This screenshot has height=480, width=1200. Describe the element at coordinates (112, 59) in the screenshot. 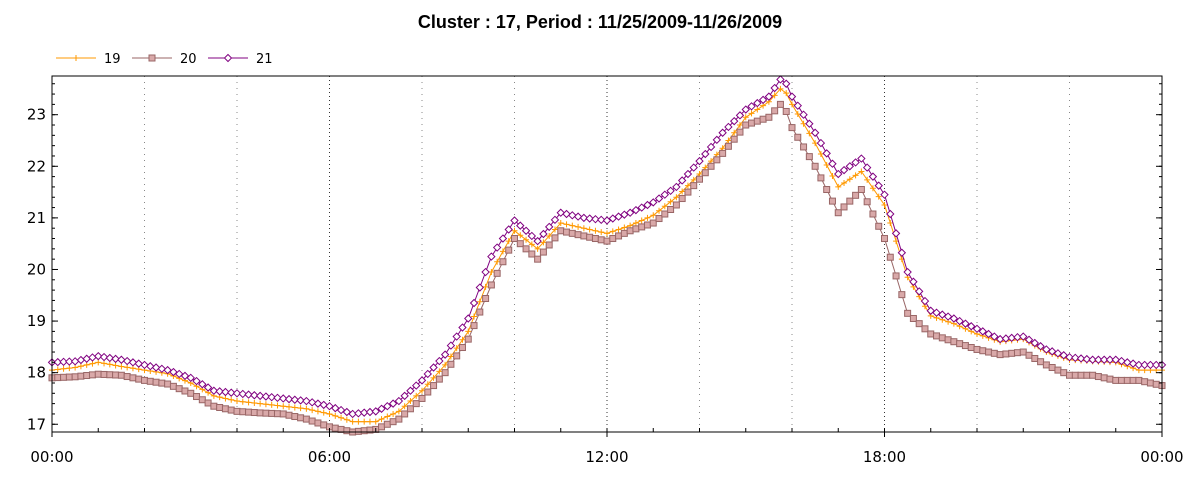

I see `legend-label: 19` at that location.